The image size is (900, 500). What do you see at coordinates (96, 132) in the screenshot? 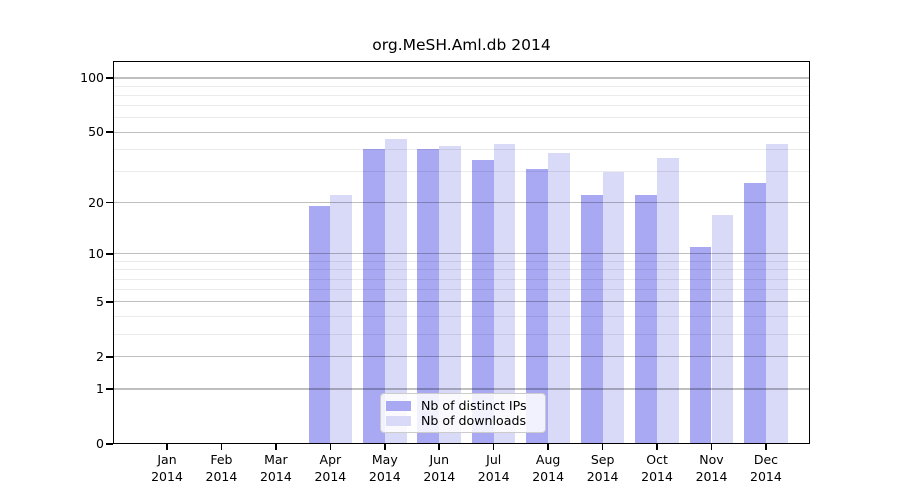
I see `y-tick-label-50: 50` at bounding box center [96, 132].